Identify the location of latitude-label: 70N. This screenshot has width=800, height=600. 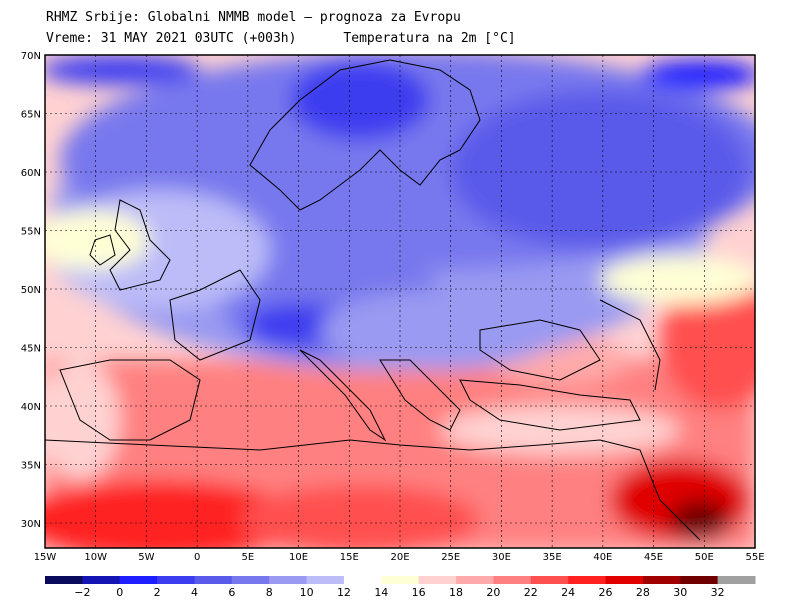
(31, 56).